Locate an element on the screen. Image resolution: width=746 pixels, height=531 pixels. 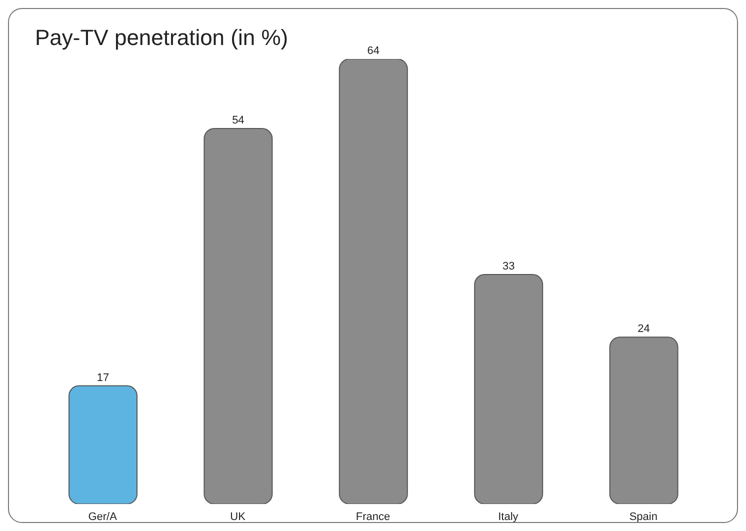
x-tick-label: France is located at coordinates (373, 516).